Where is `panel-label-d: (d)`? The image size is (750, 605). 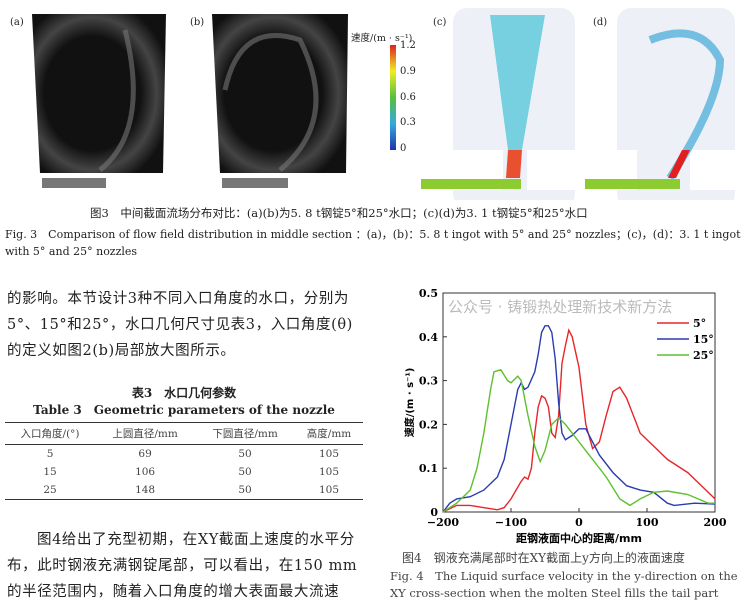 panel-label-d: (d) is located at coordinates (600, 22).